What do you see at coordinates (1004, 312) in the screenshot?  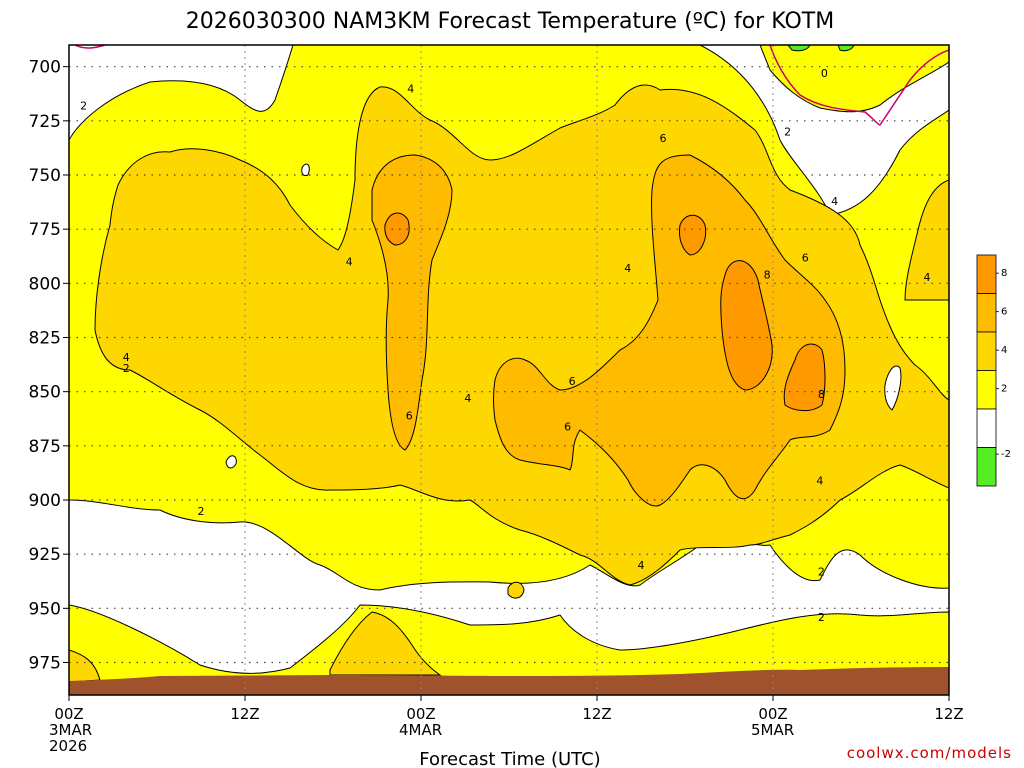 I see `colorbar-label-1: 6` at bounding box center [1004, 312].